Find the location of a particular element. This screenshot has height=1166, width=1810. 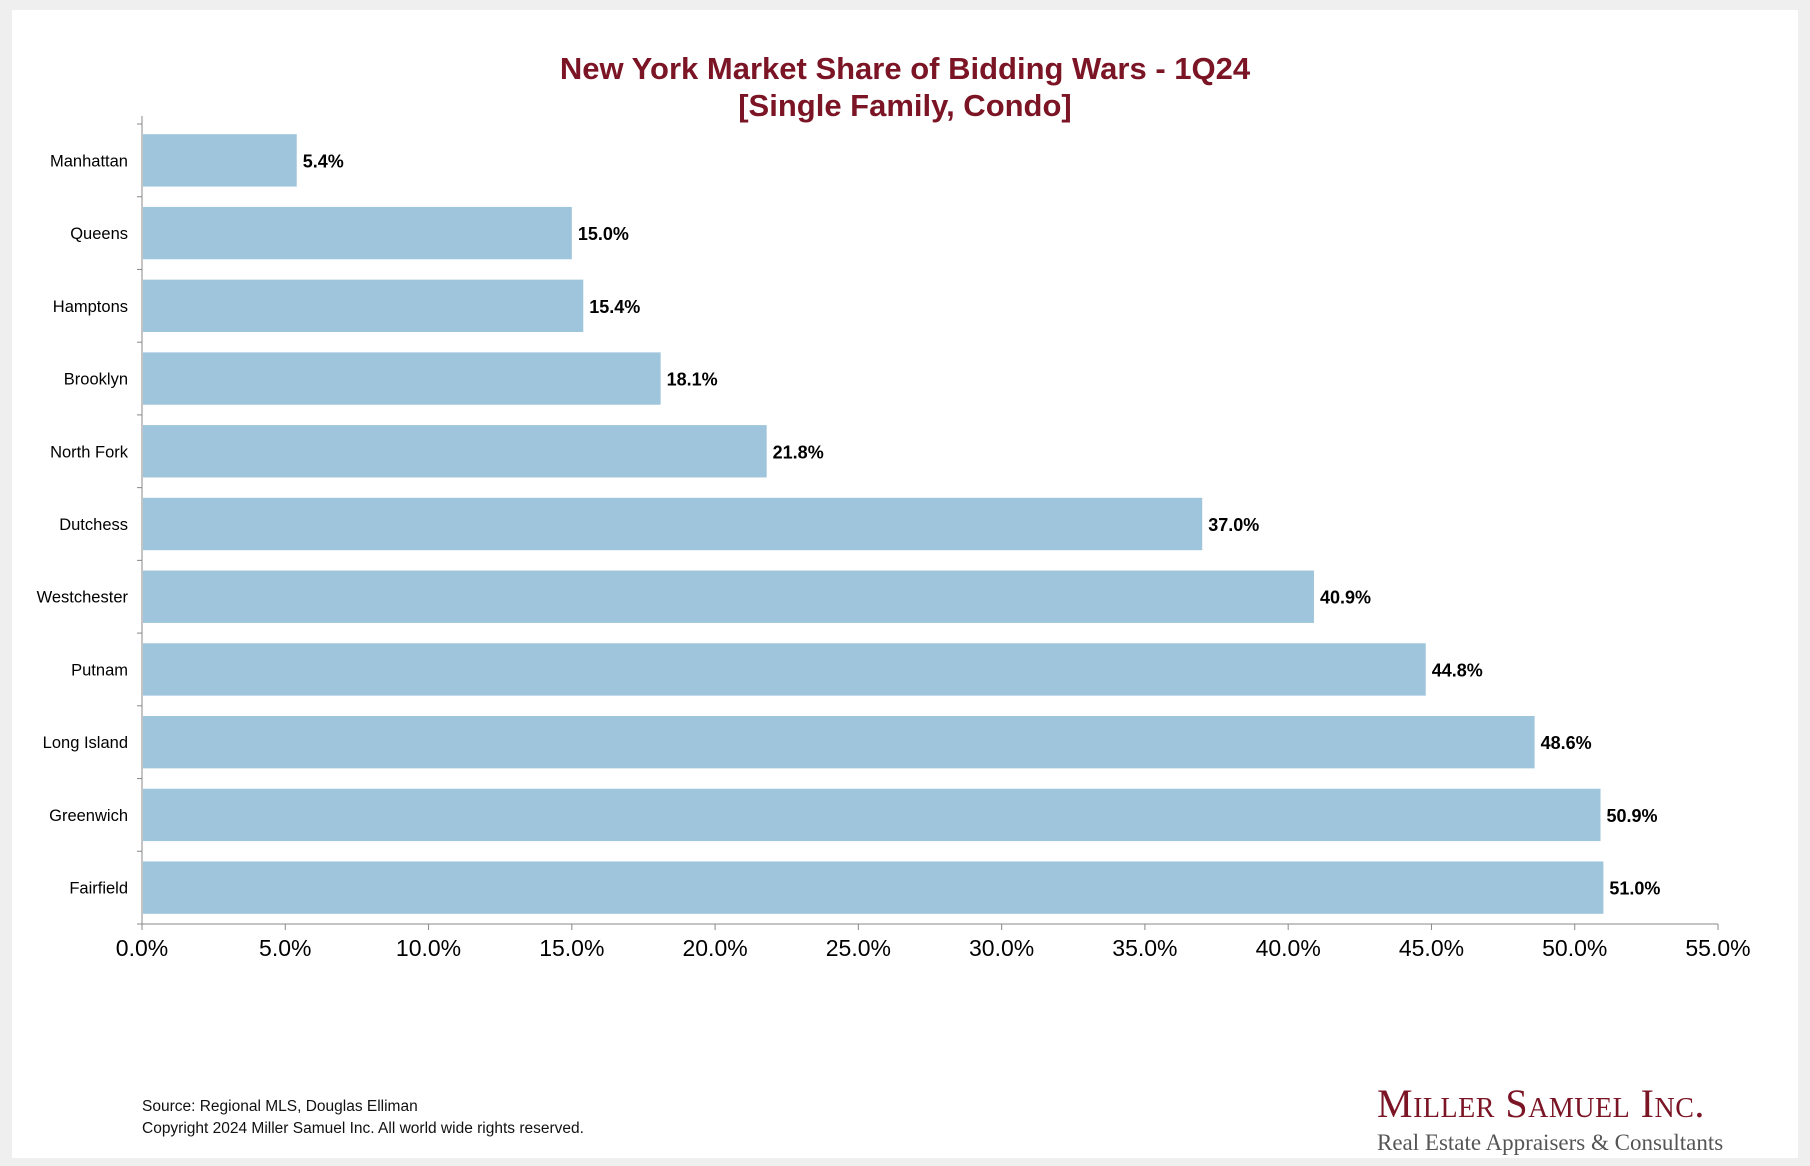

category-label: Manhattan is located at coordinates (89, 161).